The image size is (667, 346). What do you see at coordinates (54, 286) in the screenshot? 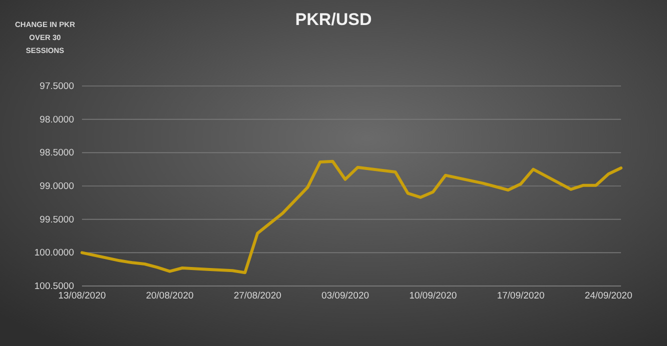
I see `y-tick-label: 100.5000` at bounding box center [54, 286].